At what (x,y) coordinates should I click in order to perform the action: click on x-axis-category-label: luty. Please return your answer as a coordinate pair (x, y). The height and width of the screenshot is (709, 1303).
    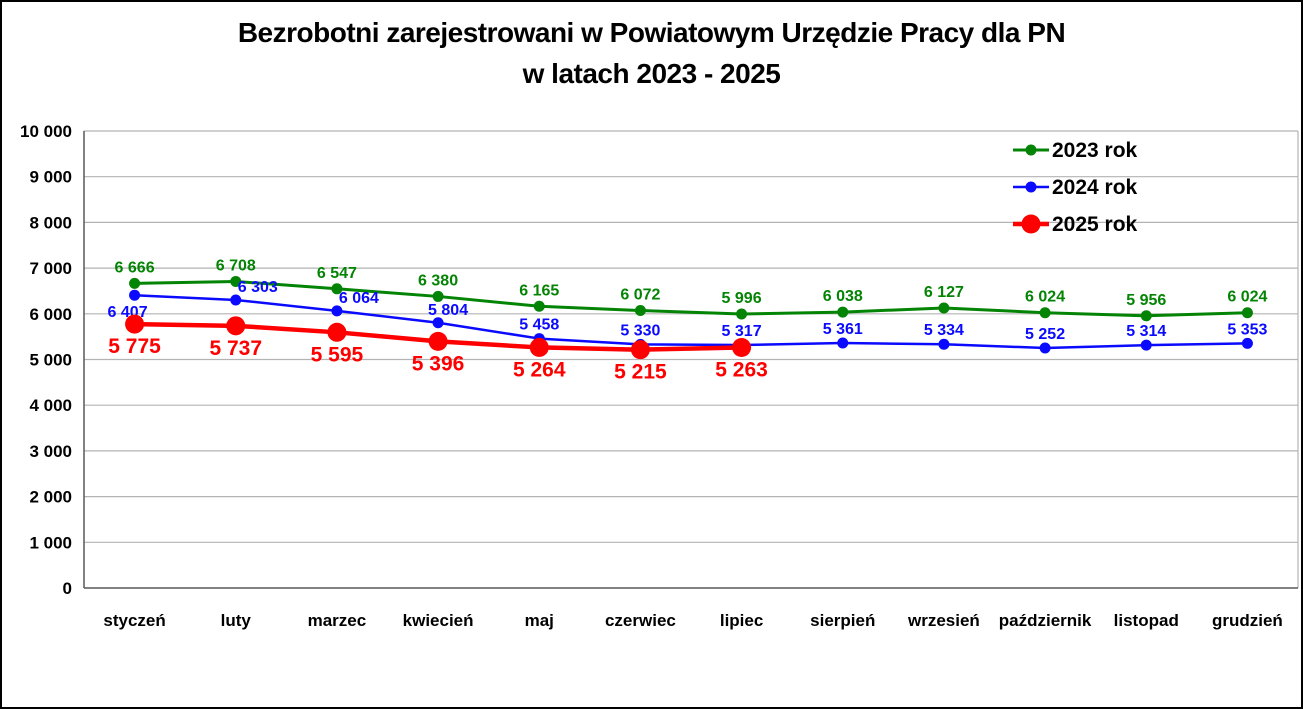
    Looking at the image, I should click on (236, 620).